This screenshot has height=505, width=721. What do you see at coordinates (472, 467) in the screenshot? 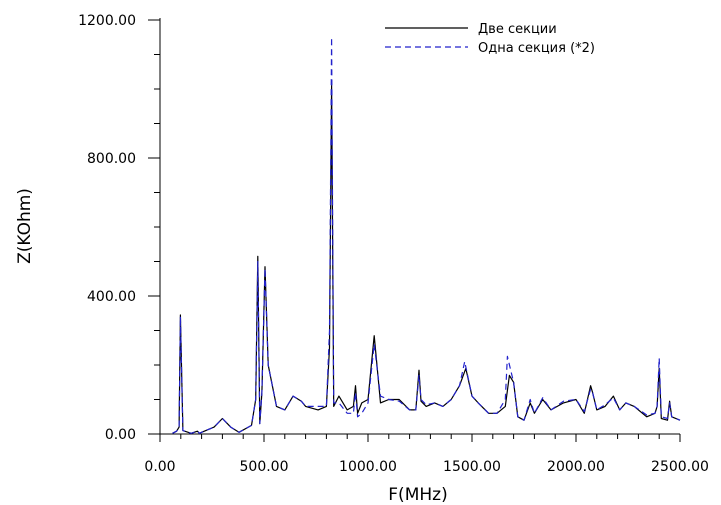
I see `x-tick-label: 1500.00` at bounding box center [472, 467].